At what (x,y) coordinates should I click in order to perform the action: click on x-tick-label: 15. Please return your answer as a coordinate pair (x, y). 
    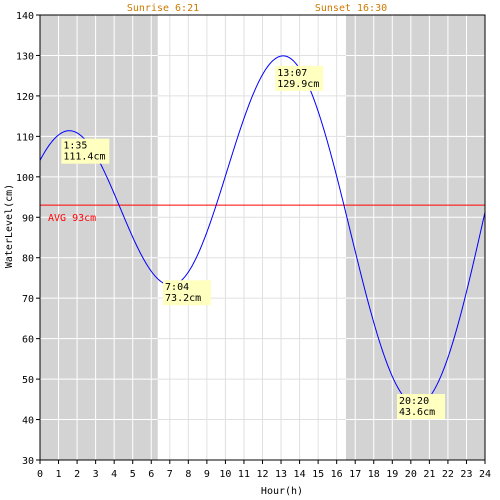
    Looking at the image, I should click on (318, 474).